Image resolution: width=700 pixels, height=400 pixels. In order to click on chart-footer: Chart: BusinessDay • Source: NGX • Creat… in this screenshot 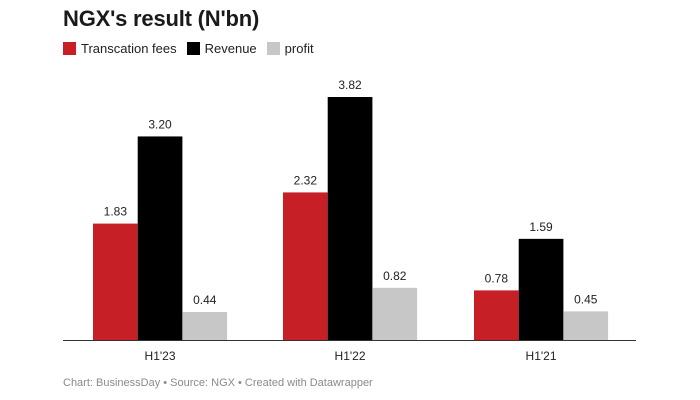, I will do `click(218, 383)`.